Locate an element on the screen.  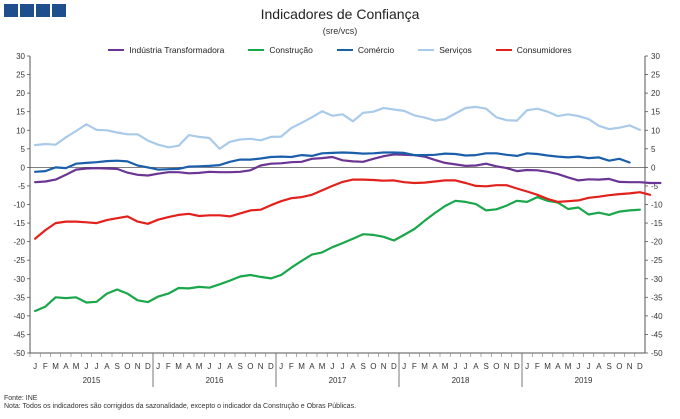
year-label: 2019 is located at coordinates (584, 380).